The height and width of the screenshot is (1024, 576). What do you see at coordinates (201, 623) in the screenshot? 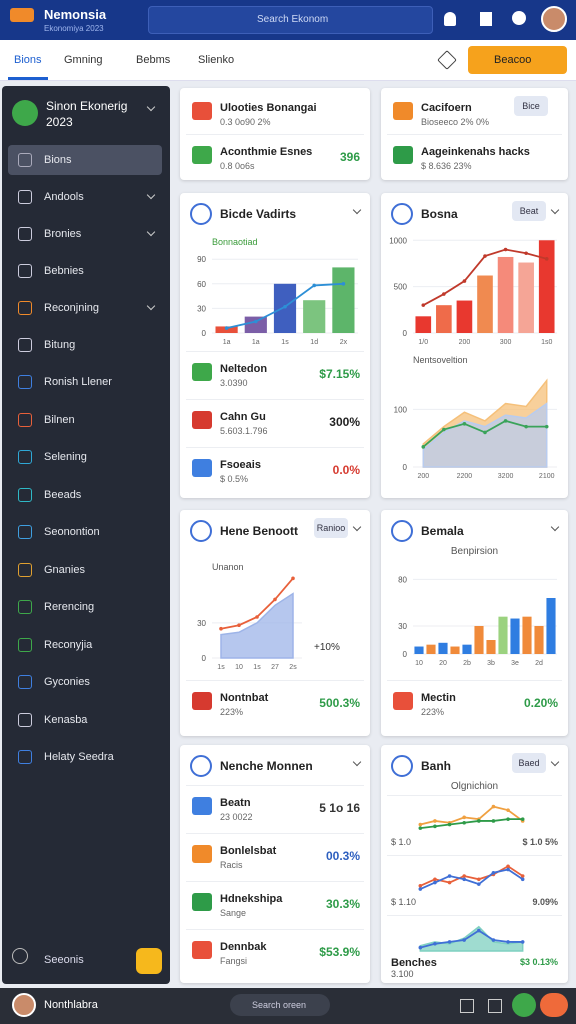
I see `y-tick-label: 30` at bounding box center [201, 623].